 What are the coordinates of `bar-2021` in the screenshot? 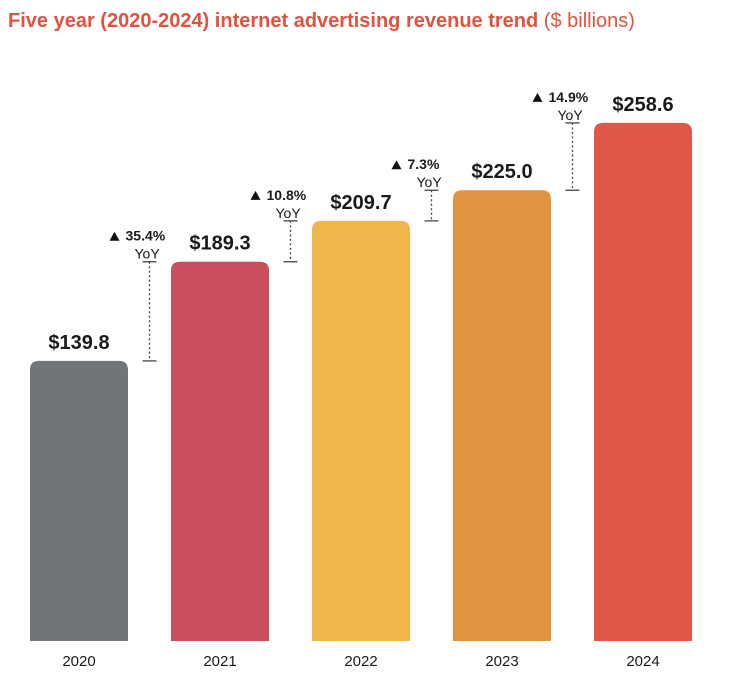 It's located at (220, 451).